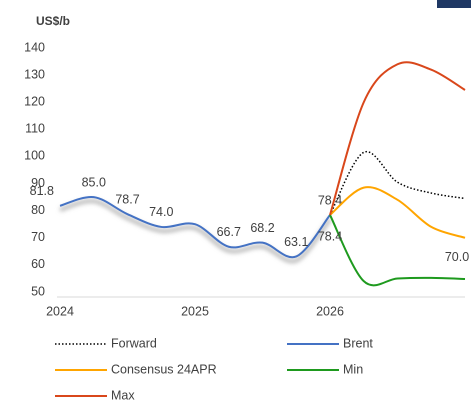 The height and width of the screenshot is (403, 471). What do you see at coordinates (42, 191) in the screenshot?
I see `data-label: 81.8` at bounding box center [42, 191].